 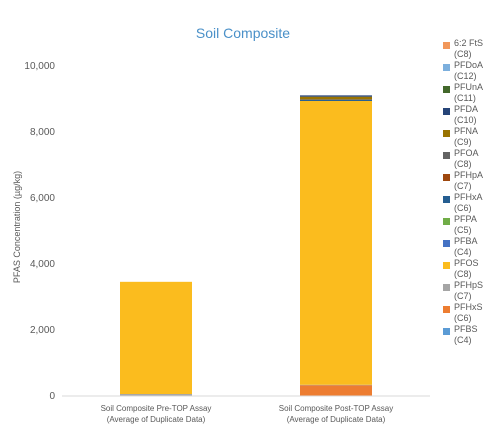 I want to click on legend-item: PFOA (C8), so click(x=471, y=159).